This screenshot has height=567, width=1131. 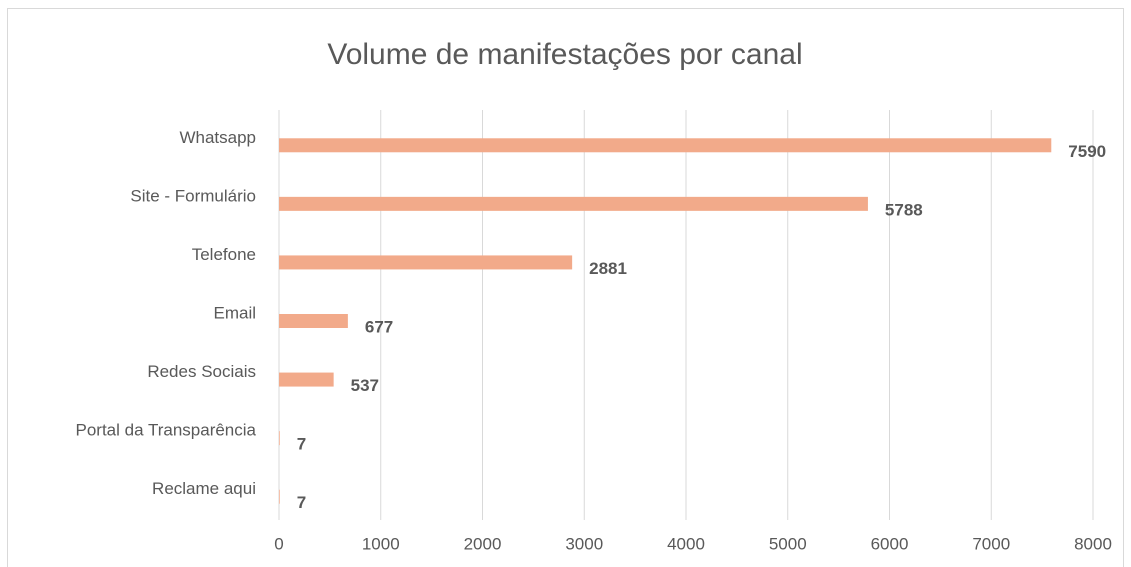 I want to click on value-label: 677, so click(x=379, y=326).